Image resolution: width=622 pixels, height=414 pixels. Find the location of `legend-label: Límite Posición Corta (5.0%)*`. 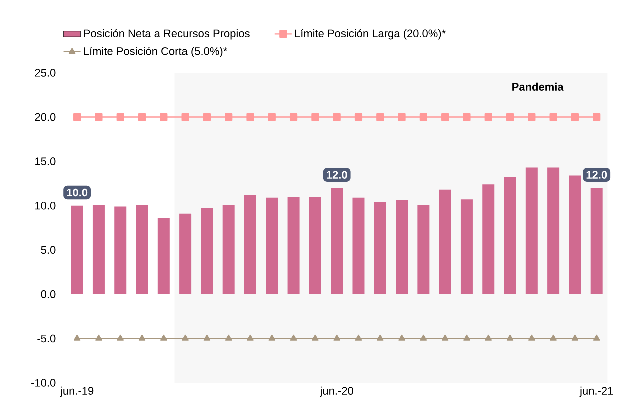

legend-label: Límite Posición Corta (5.0%)* is located at coordinates (156, 52).